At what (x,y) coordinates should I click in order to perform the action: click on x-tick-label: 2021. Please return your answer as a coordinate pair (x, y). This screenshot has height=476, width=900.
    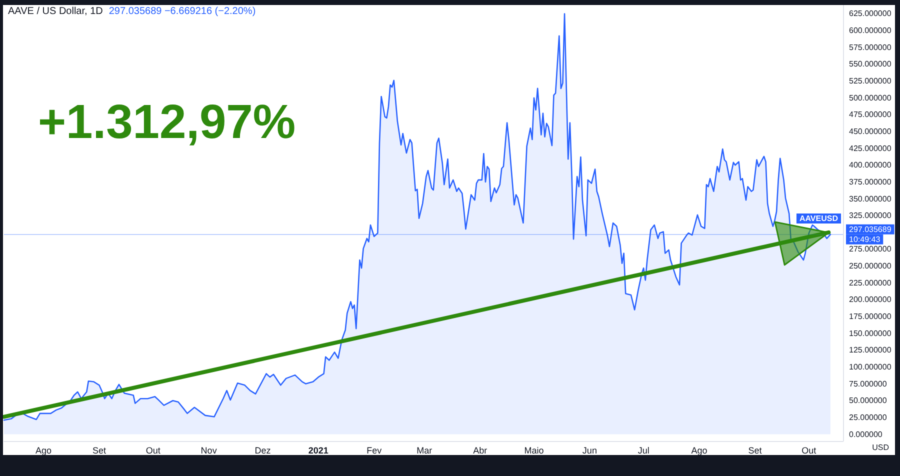
    Looking at the image, I should click on (318, 451).